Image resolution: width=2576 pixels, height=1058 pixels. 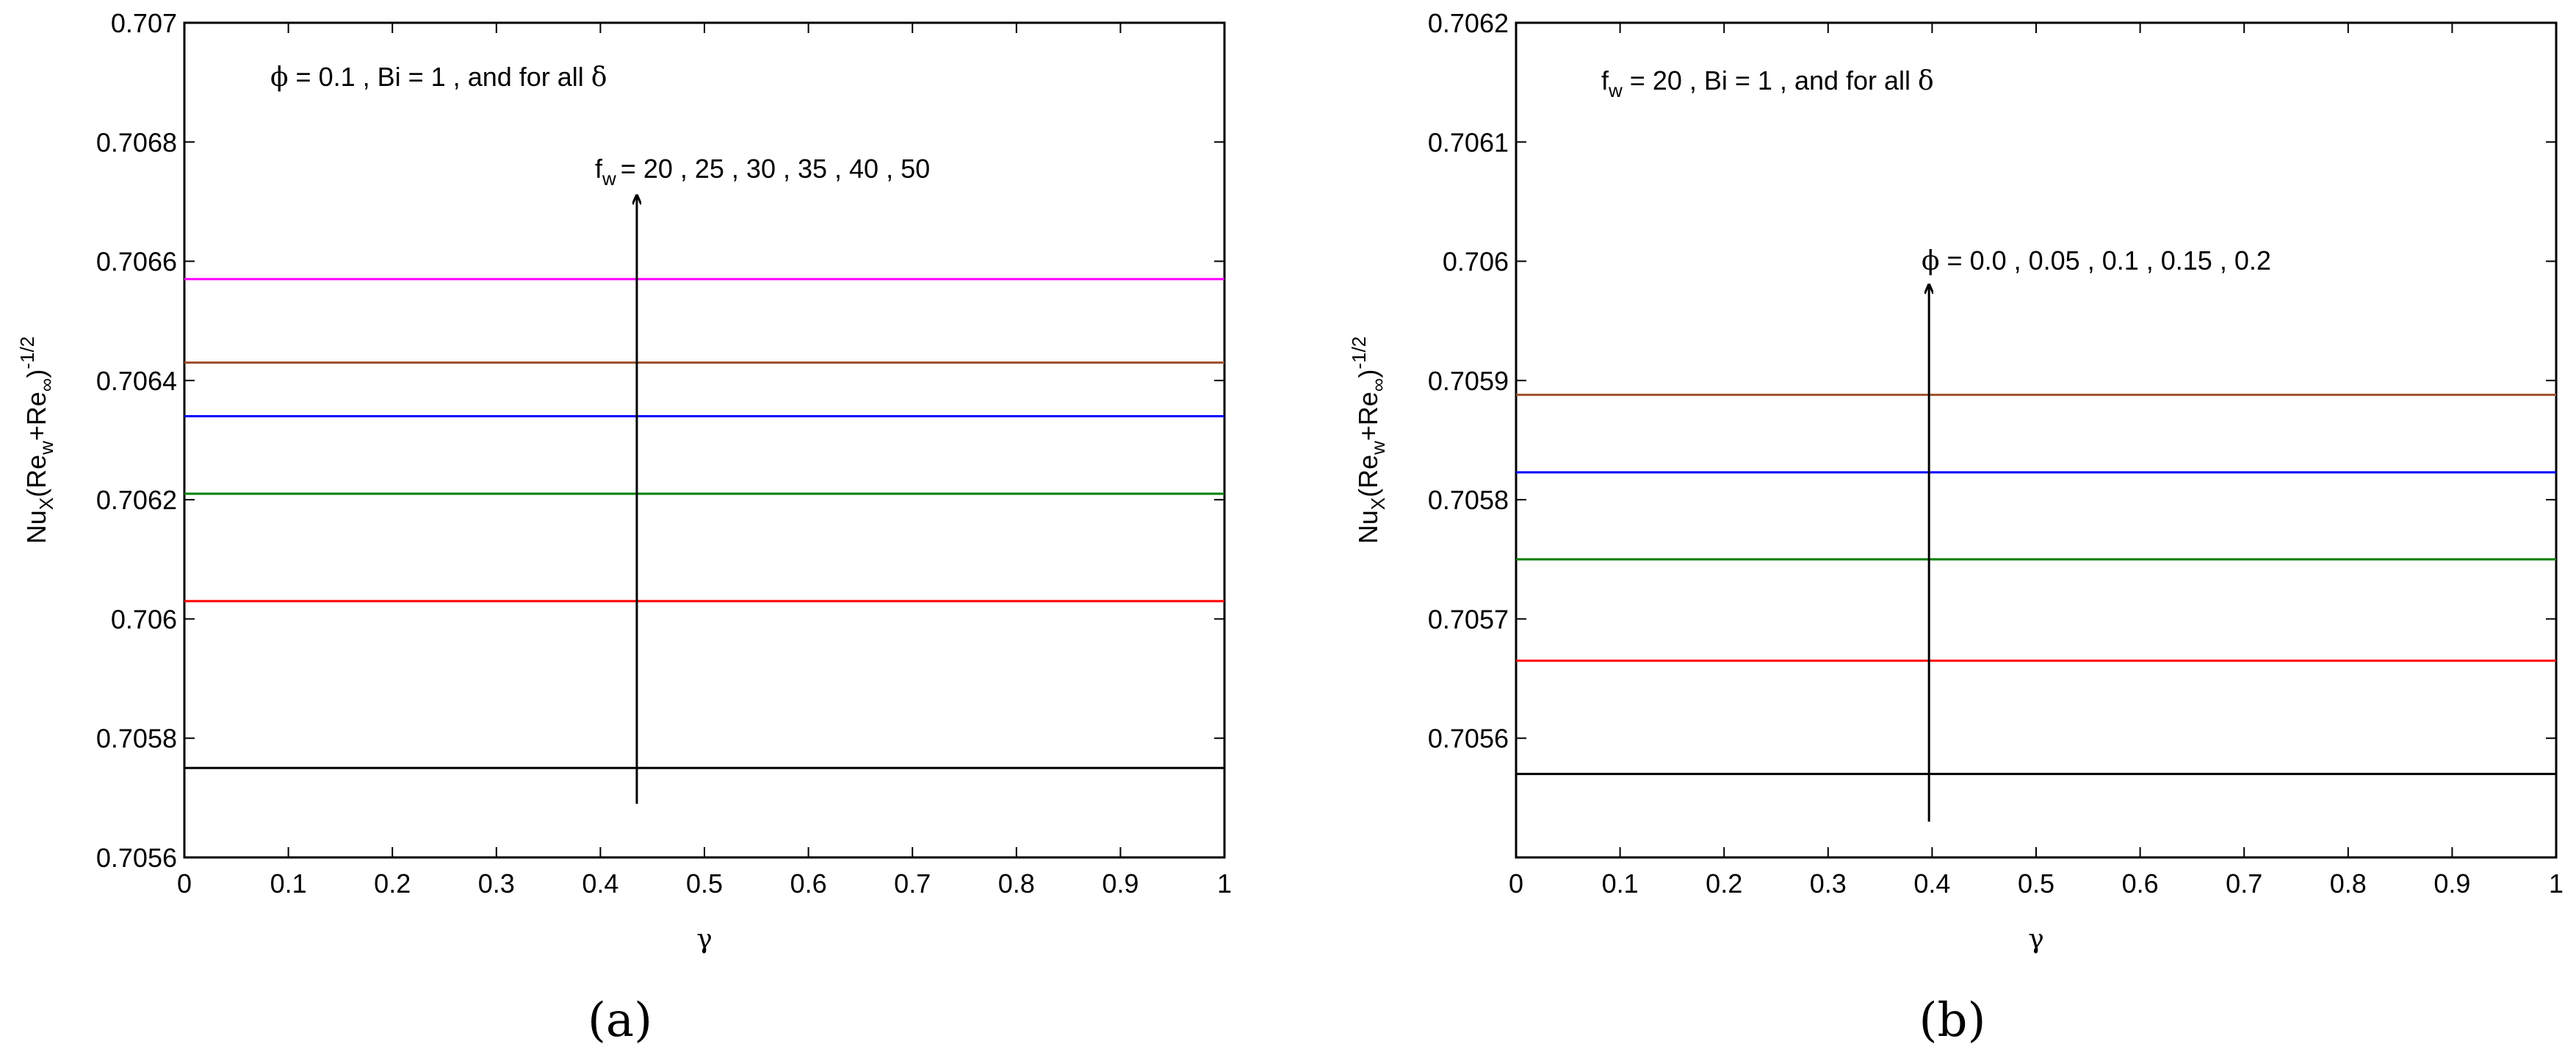 What do you see at coordinates (136, 262) in the screenshot?
I see `y-tick-label: 0.7066` at bounding box center [136, 262].